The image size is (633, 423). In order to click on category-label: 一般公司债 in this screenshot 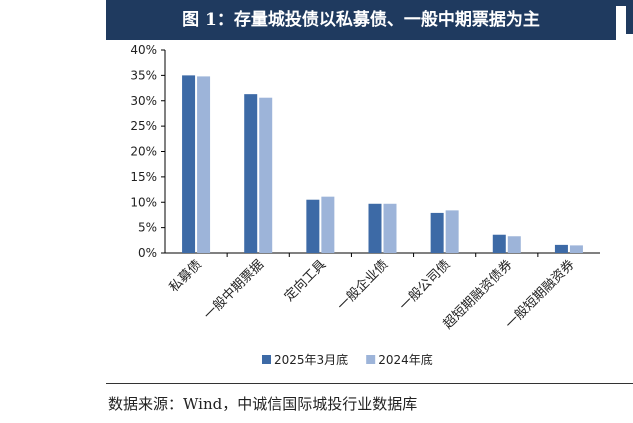, I will do `click(424, 285)`.